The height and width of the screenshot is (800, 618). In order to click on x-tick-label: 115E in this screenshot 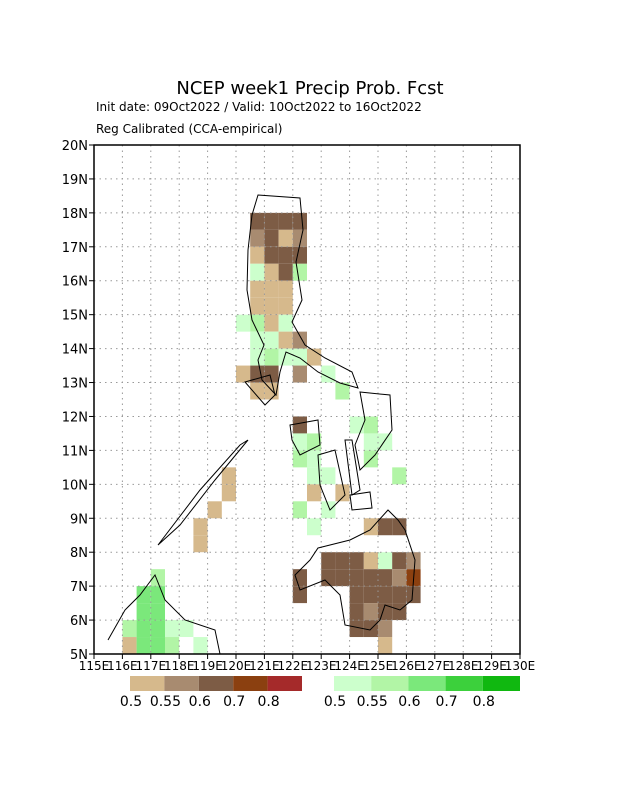, I will do `click(94, 666)`.